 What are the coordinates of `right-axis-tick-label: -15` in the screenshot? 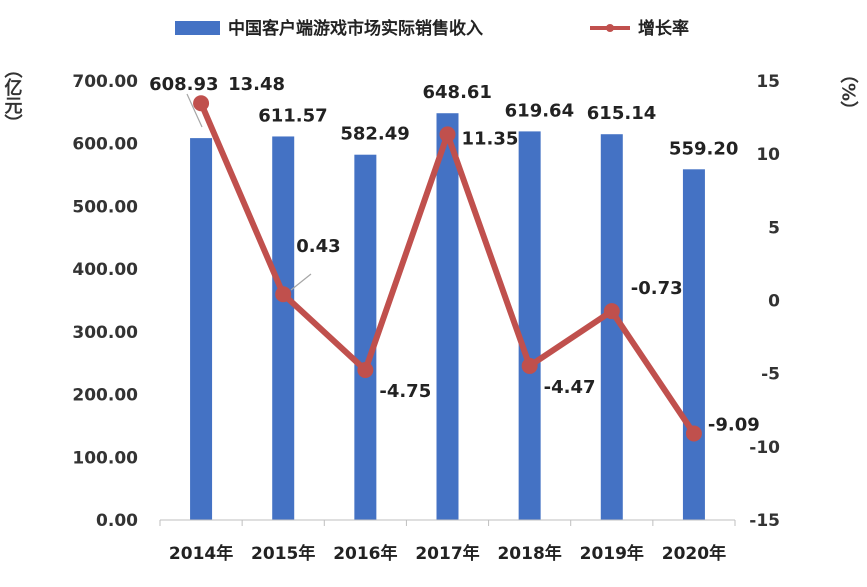 It's located at (764, 521).